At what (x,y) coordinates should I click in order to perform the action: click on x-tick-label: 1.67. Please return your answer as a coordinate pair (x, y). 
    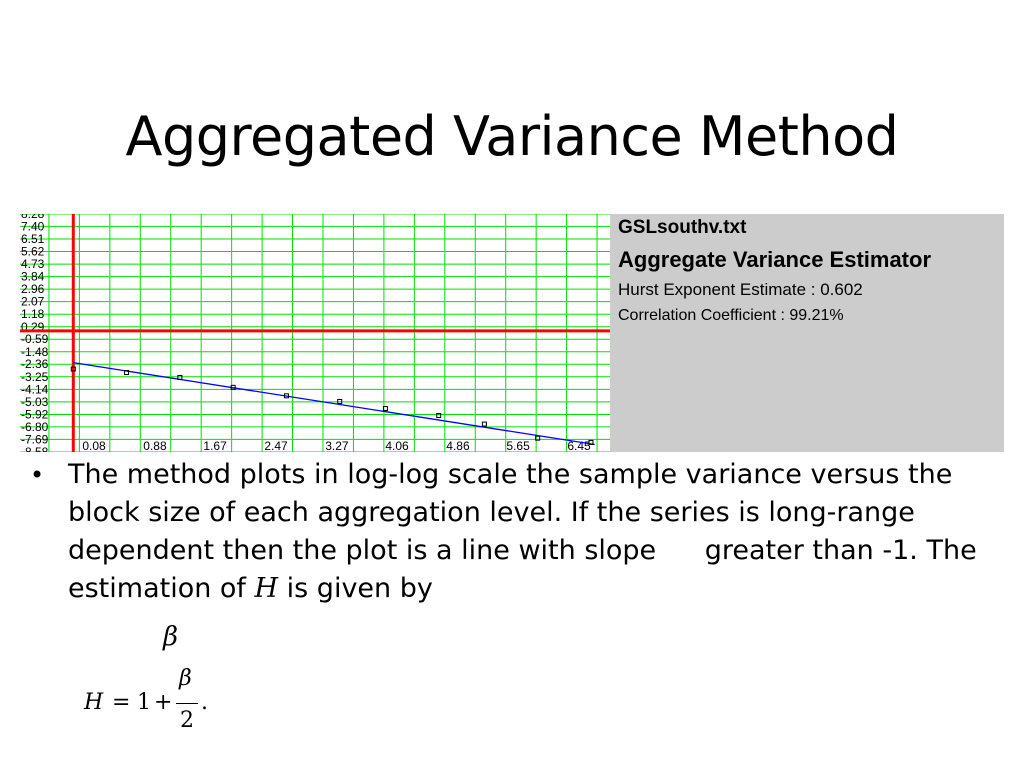
    Looking at the image, I should click on (215, 445).